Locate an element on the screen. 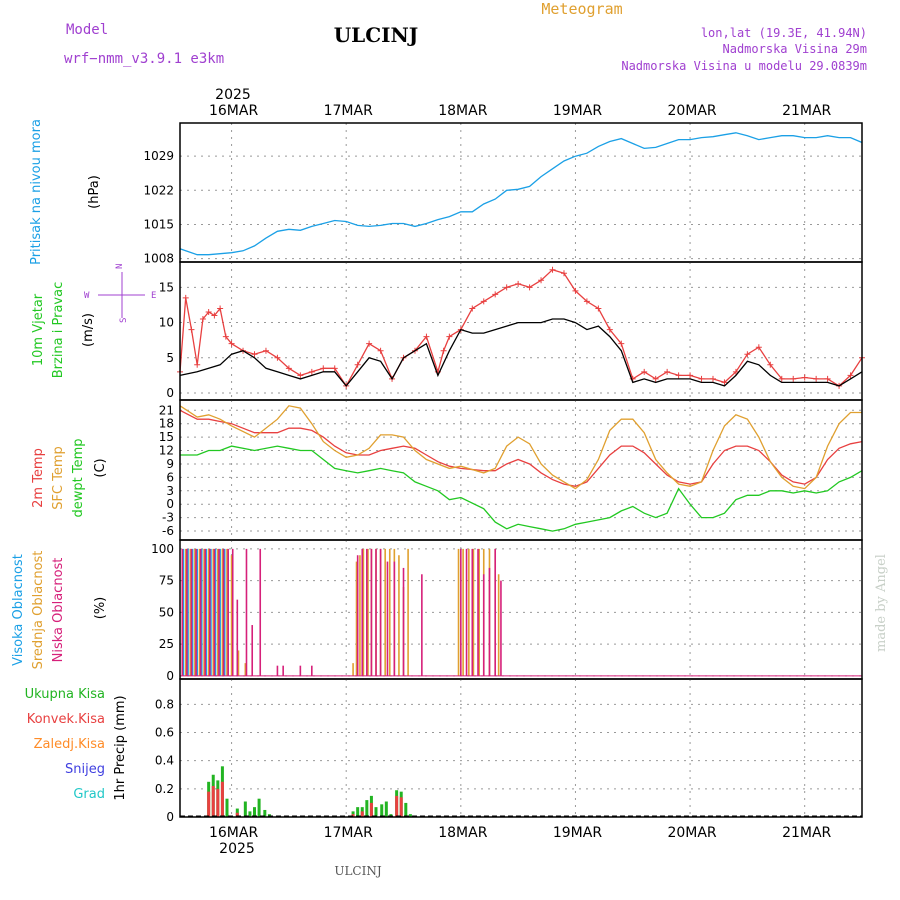  precip-unit: 1hr Precip (mm) is located at coordinates (120, 747).